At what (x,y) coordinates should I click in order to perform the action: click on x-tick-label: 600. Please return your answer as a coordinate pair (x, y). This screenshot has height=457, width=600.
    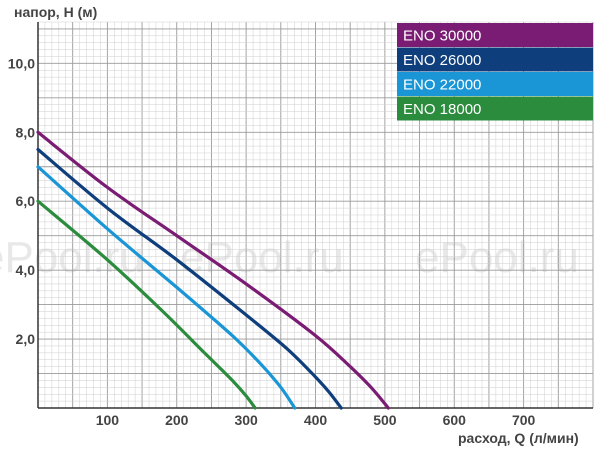
    Looking at the image, I should click on (455, 420).